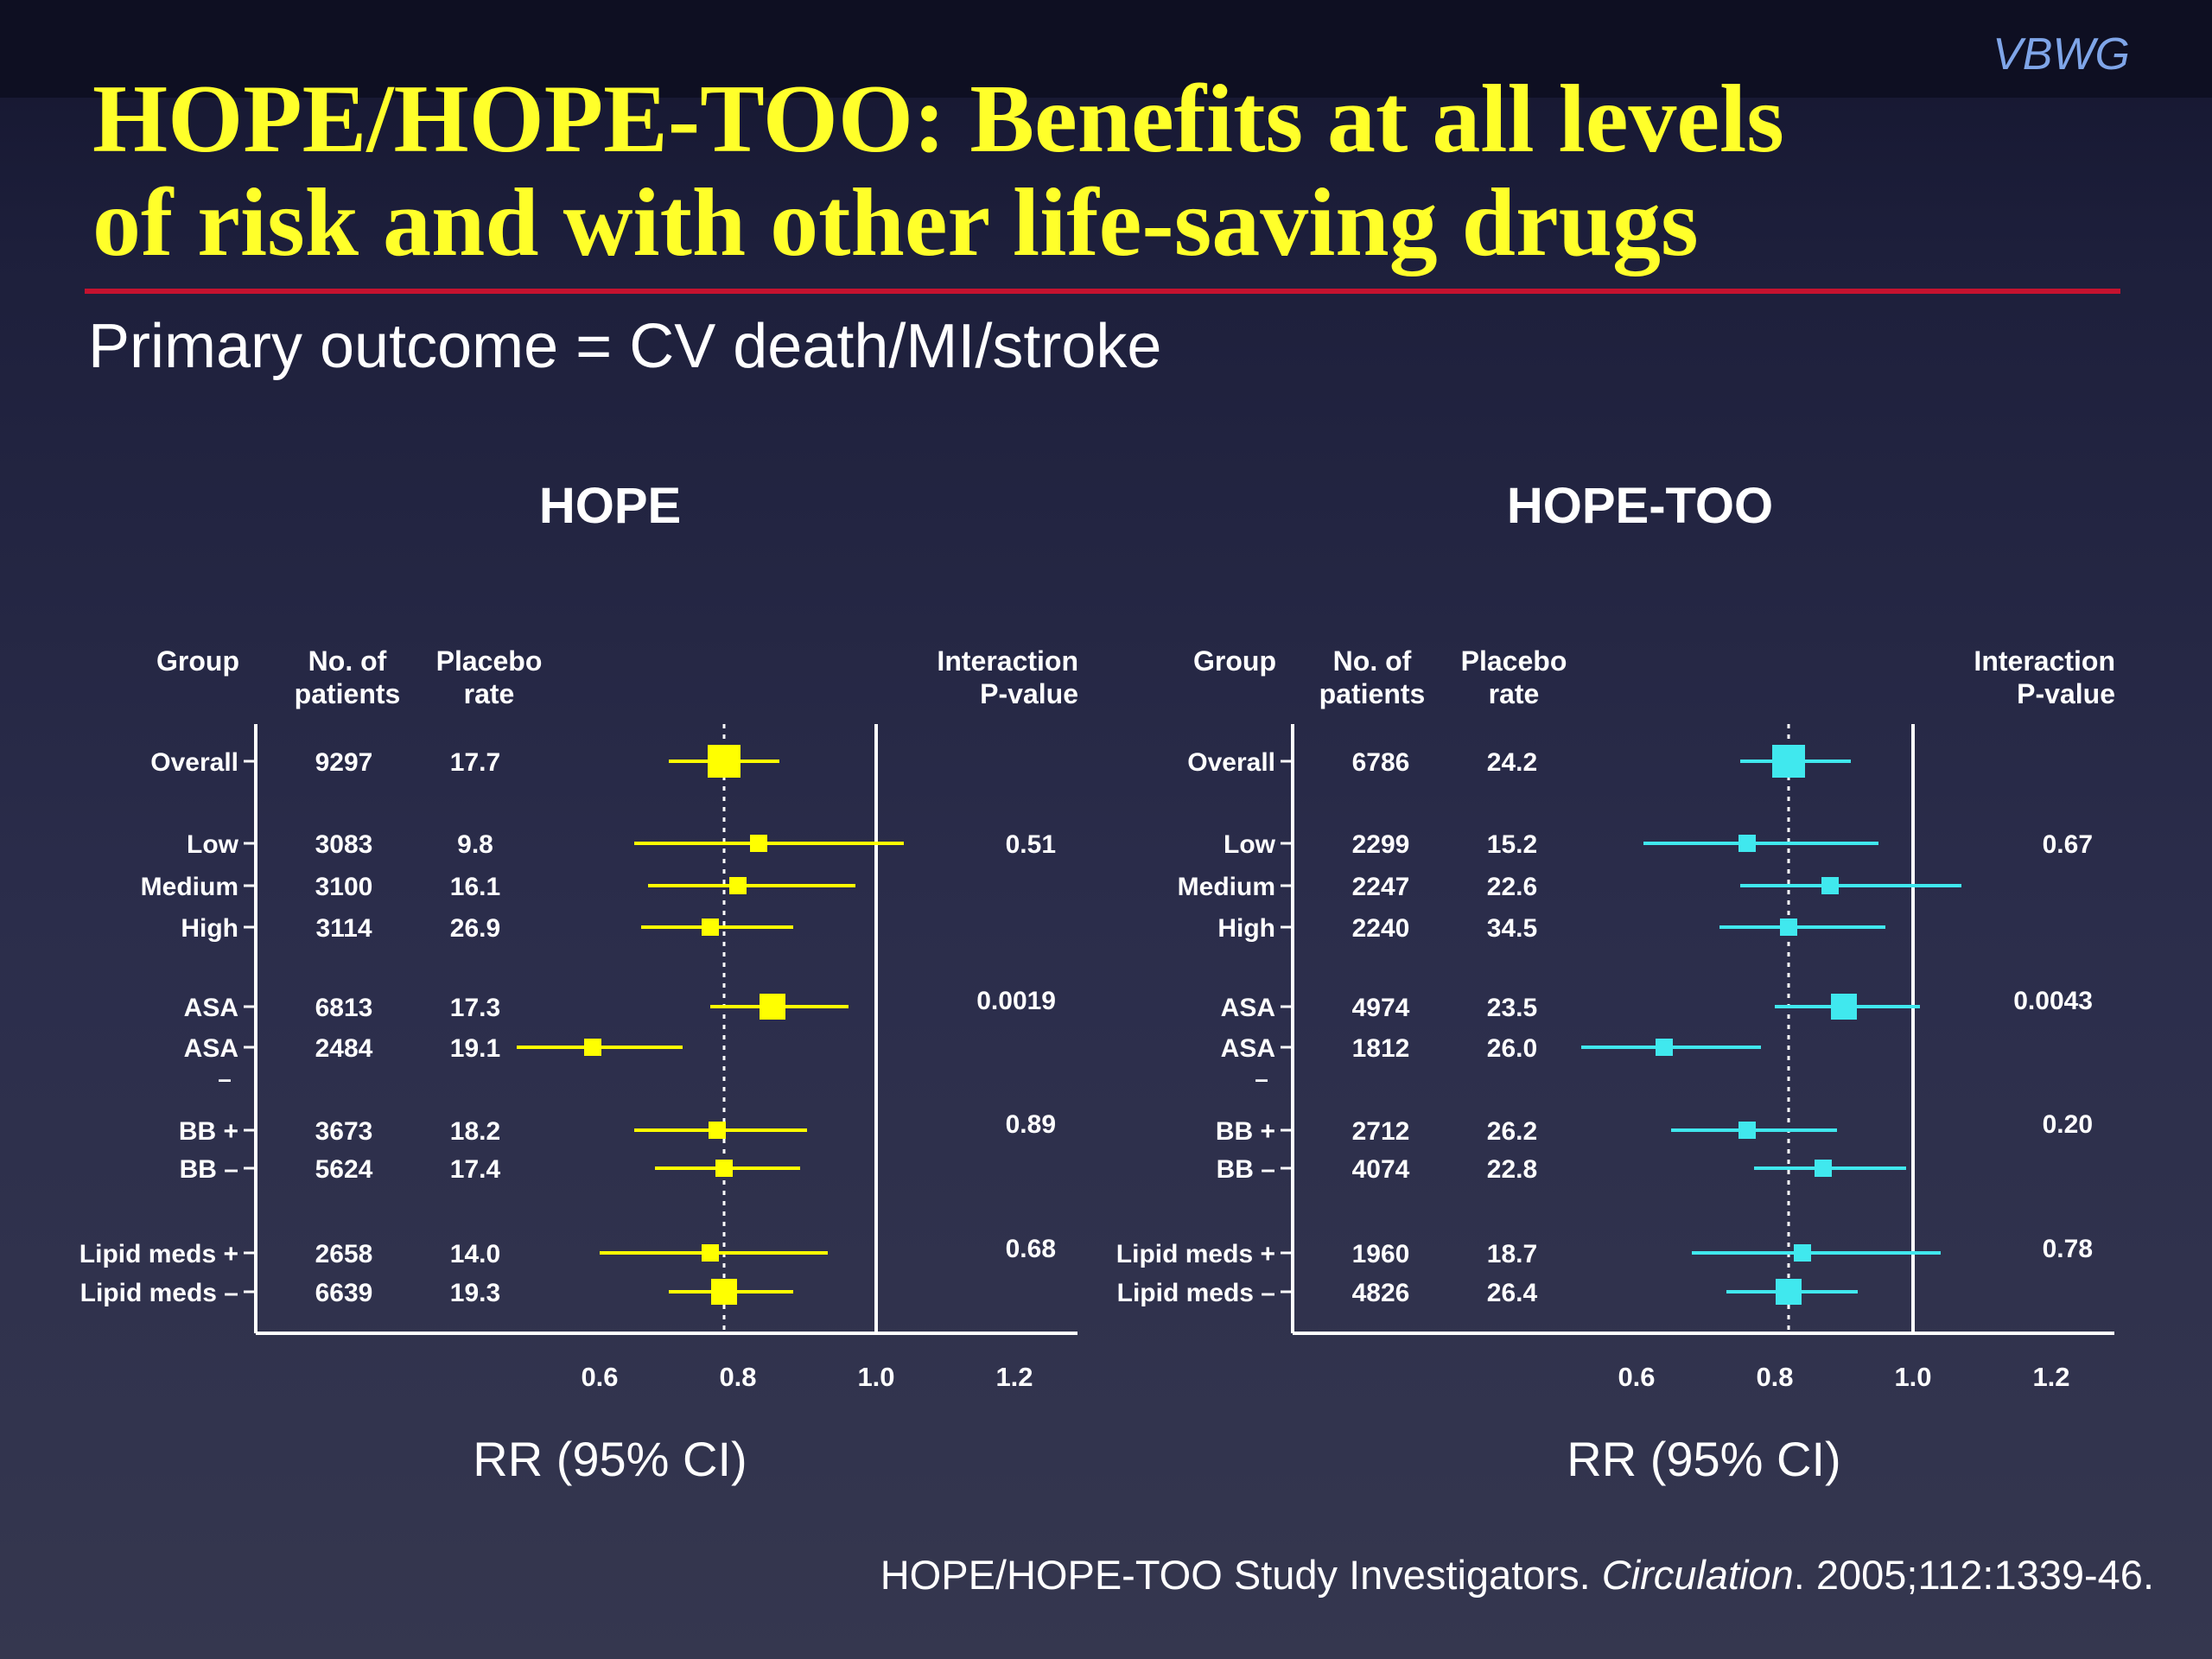 Image resolution: width=2212 pixels, height=1659 pixels. What do you see at coordinates (475, 1131) in the screenshot?
I see `row-placebo-rate: 18.2` at bounding box center [475, 1131].